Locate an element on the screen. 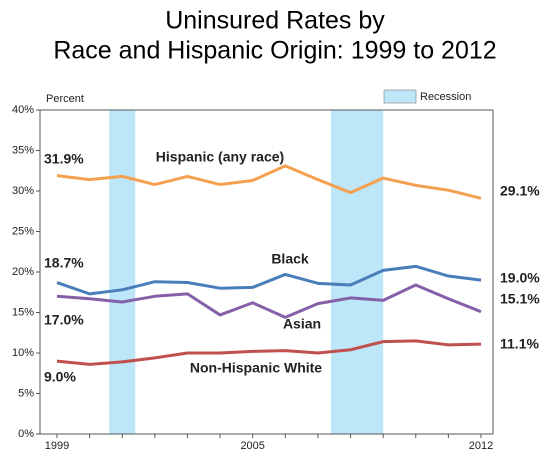 The height and width of the screenshot is (460, 555). y-tick-label: 20% is located at coordinates (23, 272).